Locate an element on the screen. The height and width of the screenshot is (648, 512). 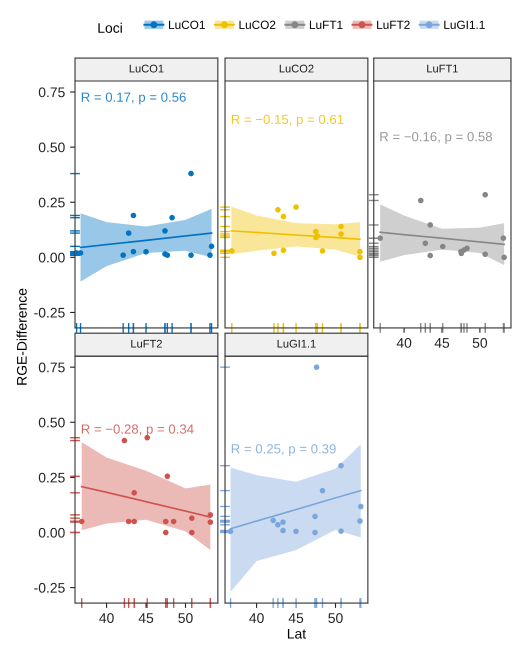
chart-title: LuFT2 is located at coordinates (146, 344).